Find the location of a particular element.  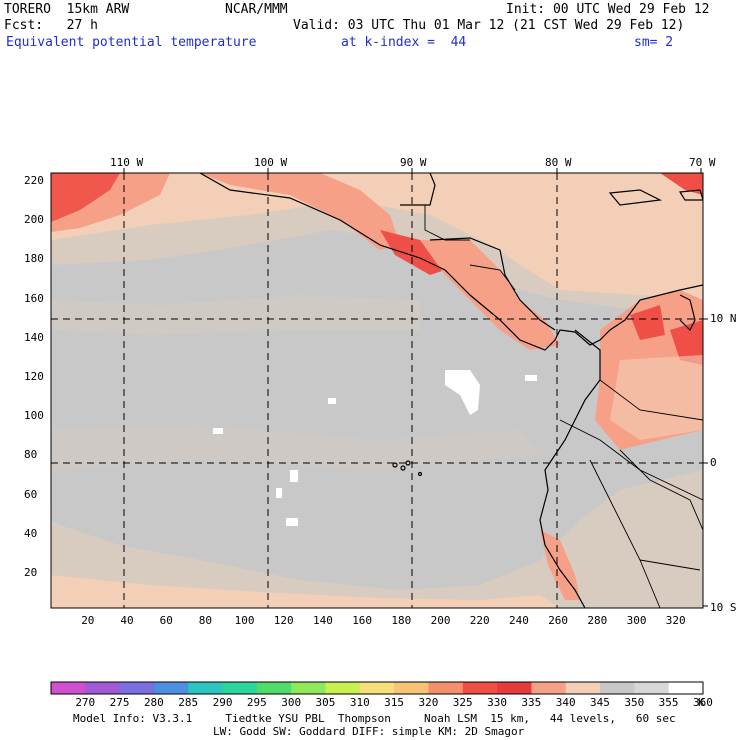

field-ne-red is located at coordinates (681, 184).